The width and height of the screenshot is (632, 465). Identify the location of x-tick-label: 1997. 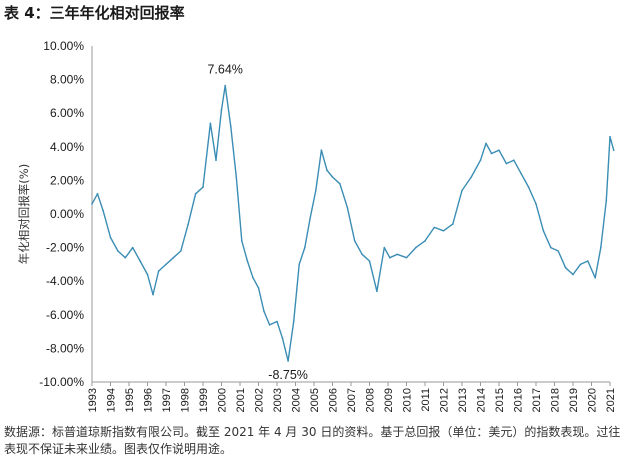
(167, 400).